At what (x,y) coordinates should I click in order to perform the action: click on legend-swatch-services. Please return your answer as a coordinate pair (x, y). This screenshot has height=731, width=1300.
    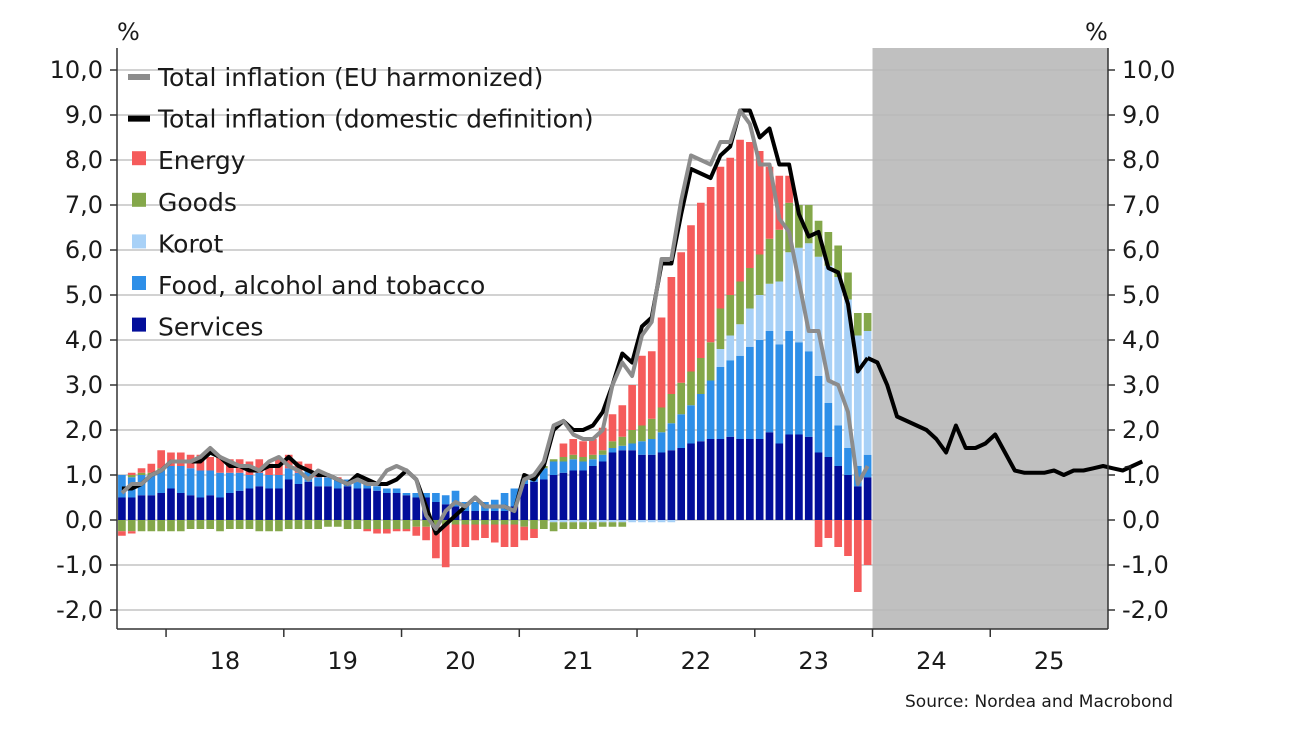
    Looking at the image, I should click on (139, 324).